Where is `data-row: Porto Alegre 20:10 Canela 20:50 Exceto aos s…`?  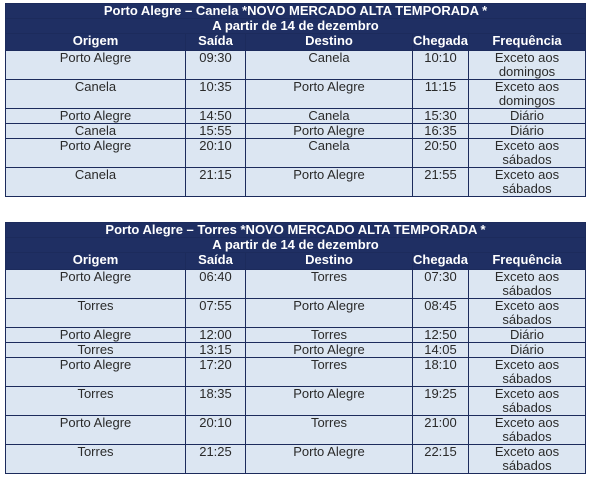
data-row: Porto Alegre 20:10 Canela 20:50 Exceto aos s… is located at coordinates (295, 153).